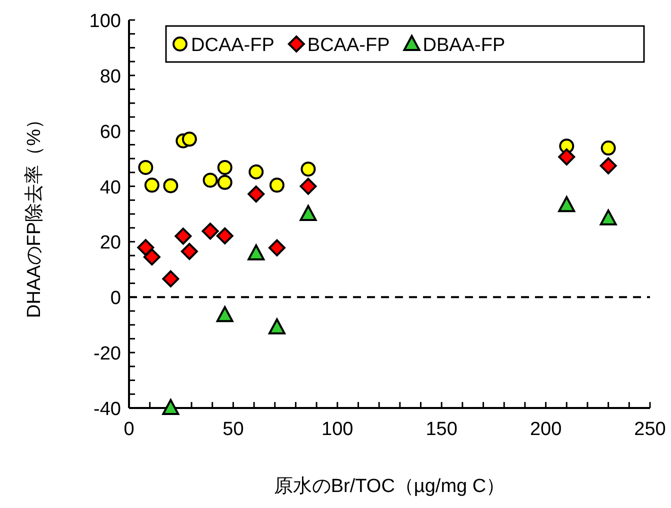 This screenshot has width=671, height=508. I want to click on x-tick-label: 50, so click(233, 429).